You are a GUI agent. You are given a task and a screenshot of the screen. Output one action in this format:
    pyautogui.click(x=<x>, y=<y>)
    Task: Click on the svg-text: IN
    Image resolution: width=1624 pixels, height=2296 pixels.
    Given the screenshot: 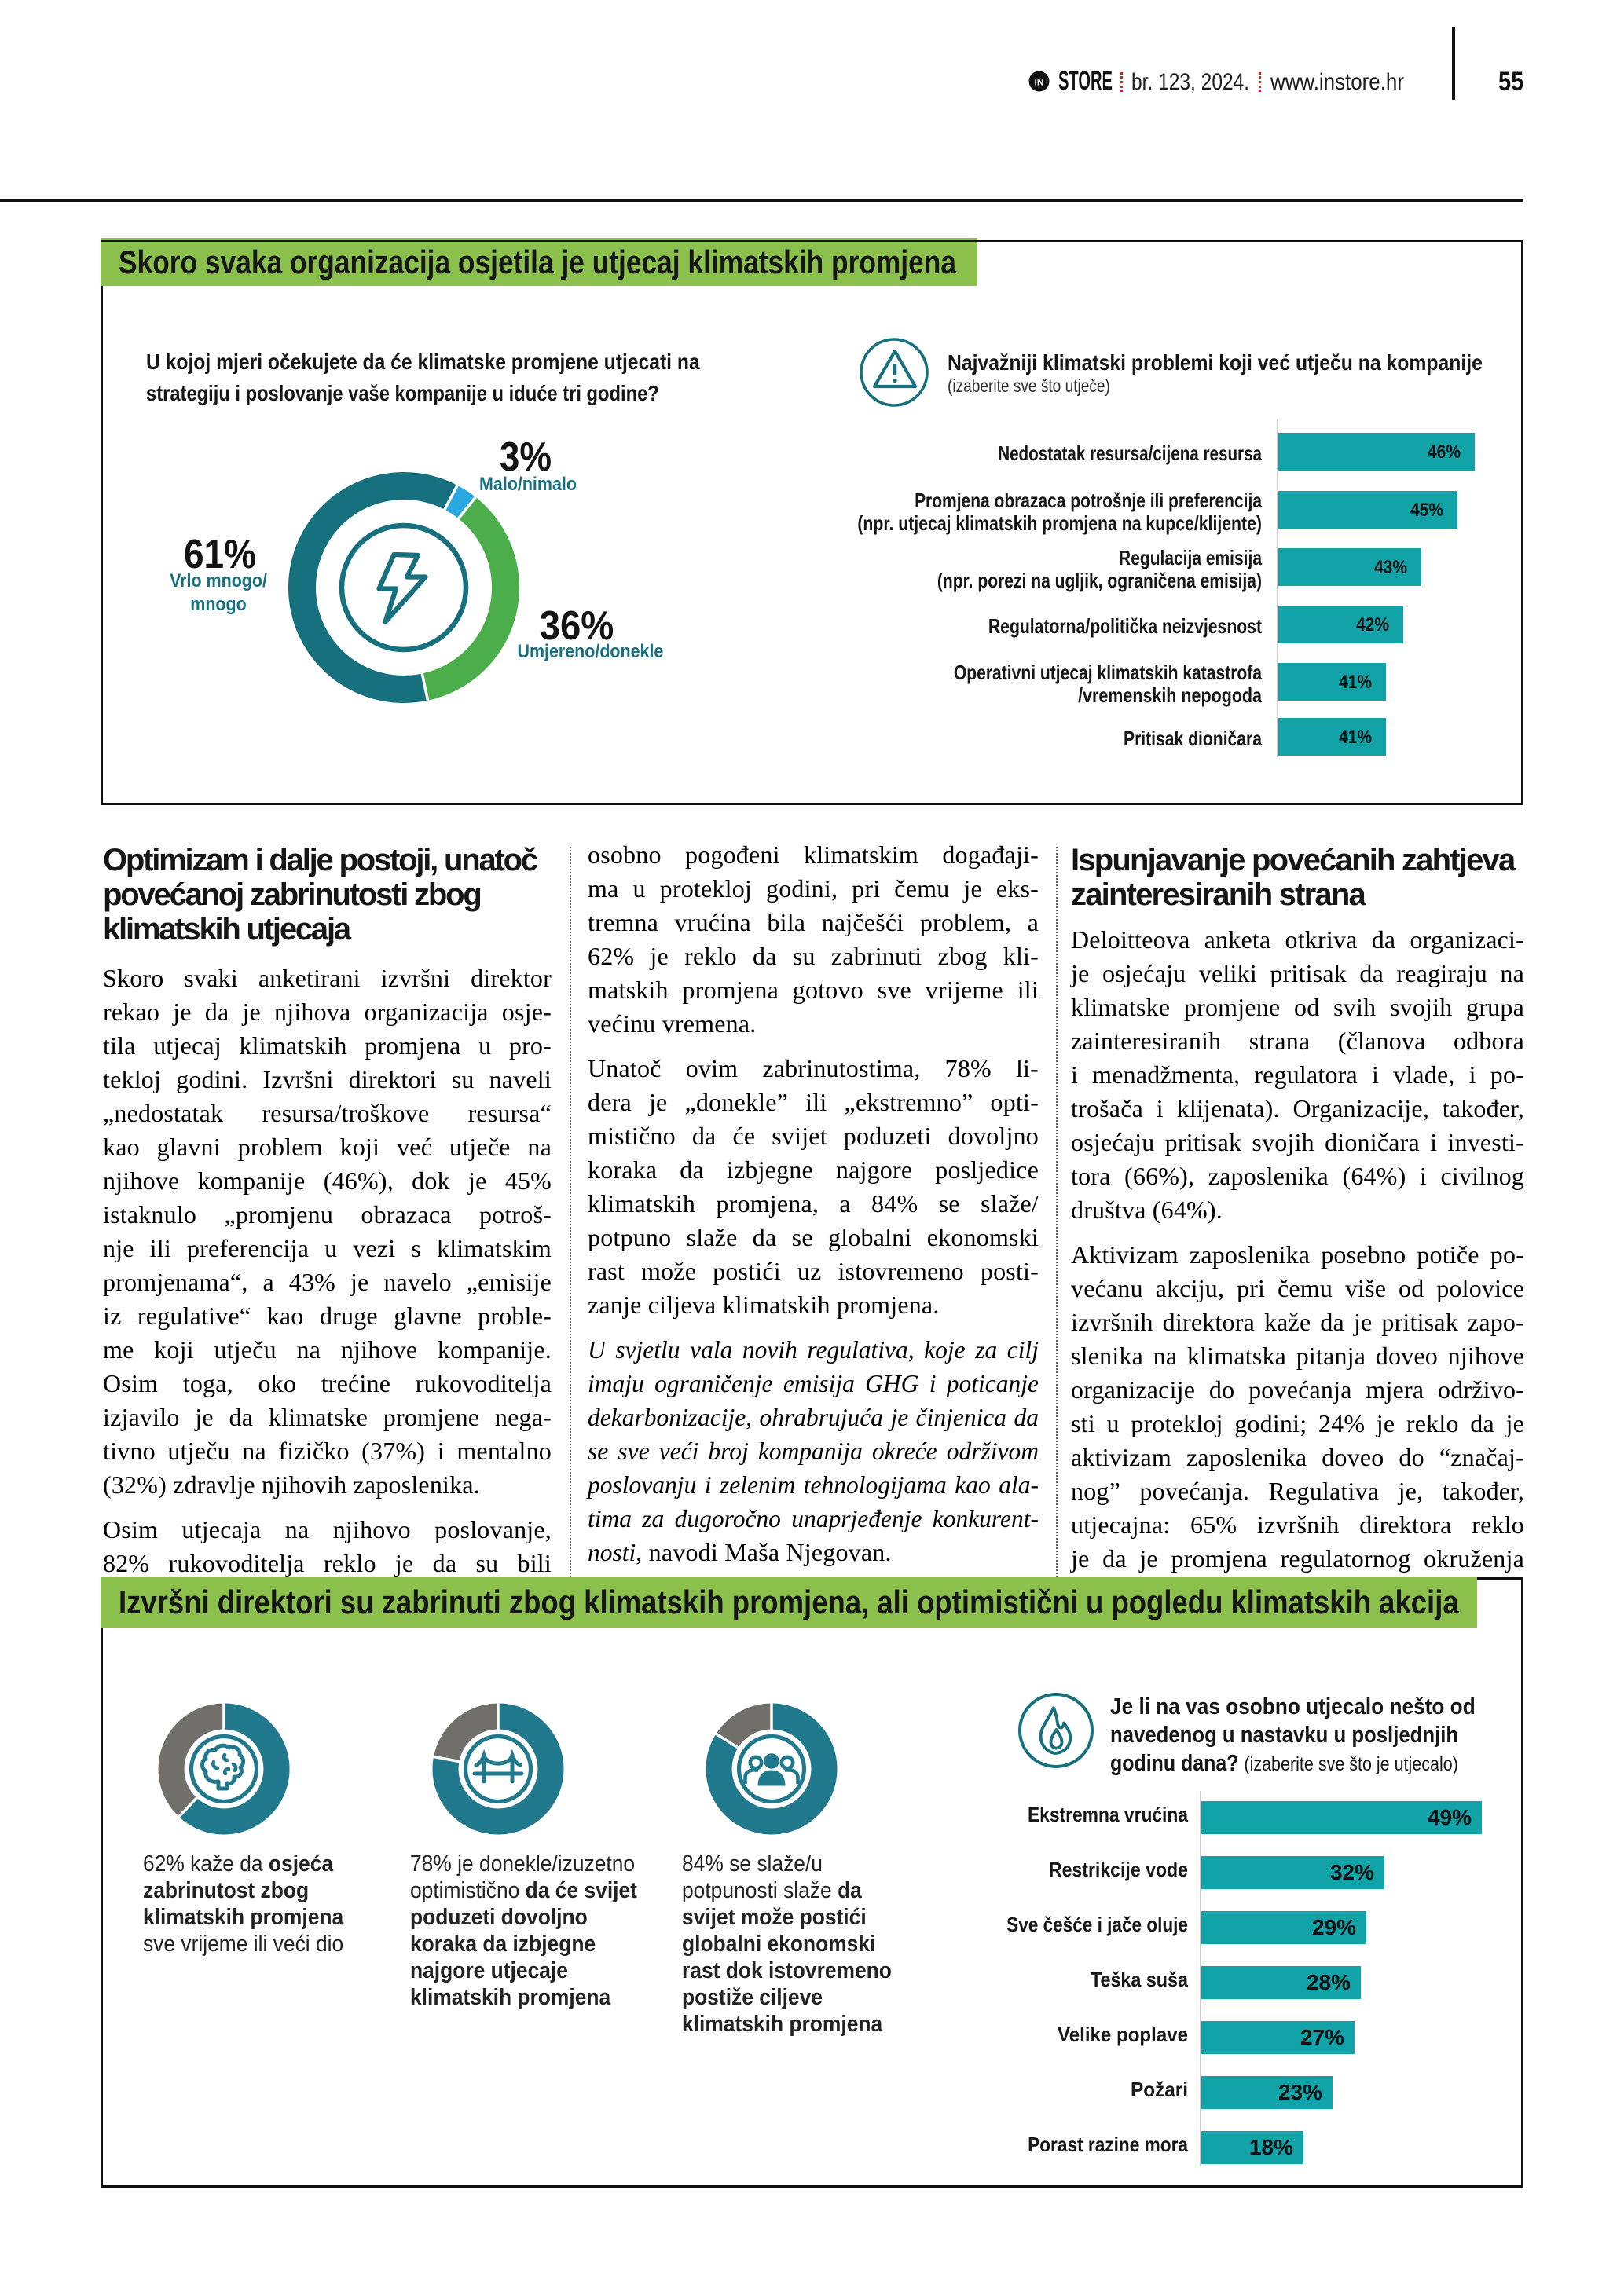 What is the action you would take?
    pyautogui.click(x=1040, y=82)
    